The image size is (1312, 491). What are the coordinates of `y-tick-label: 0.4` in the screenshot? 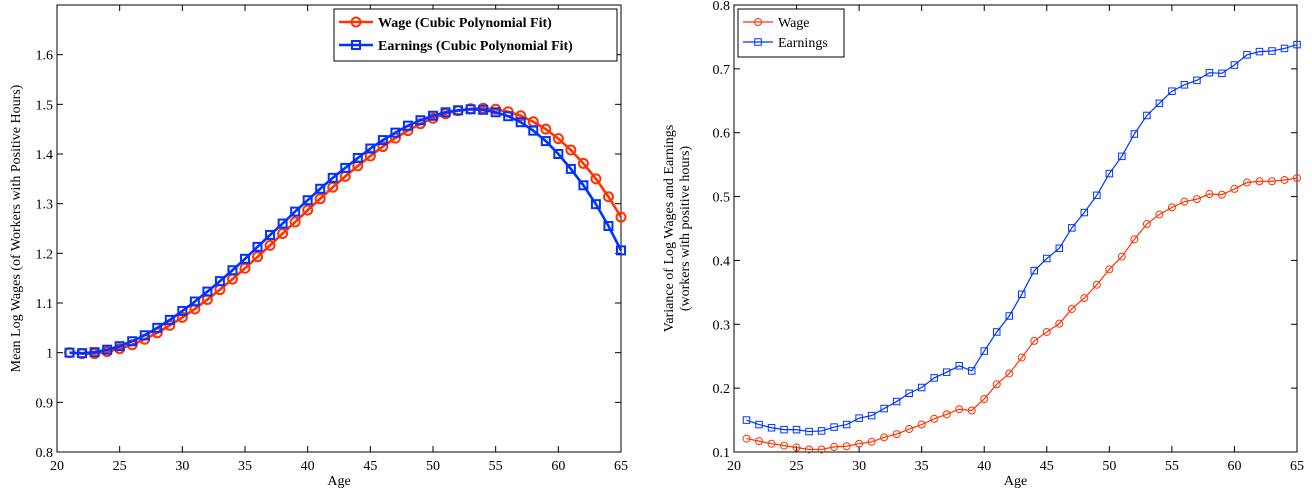 It's located at (722, 261).